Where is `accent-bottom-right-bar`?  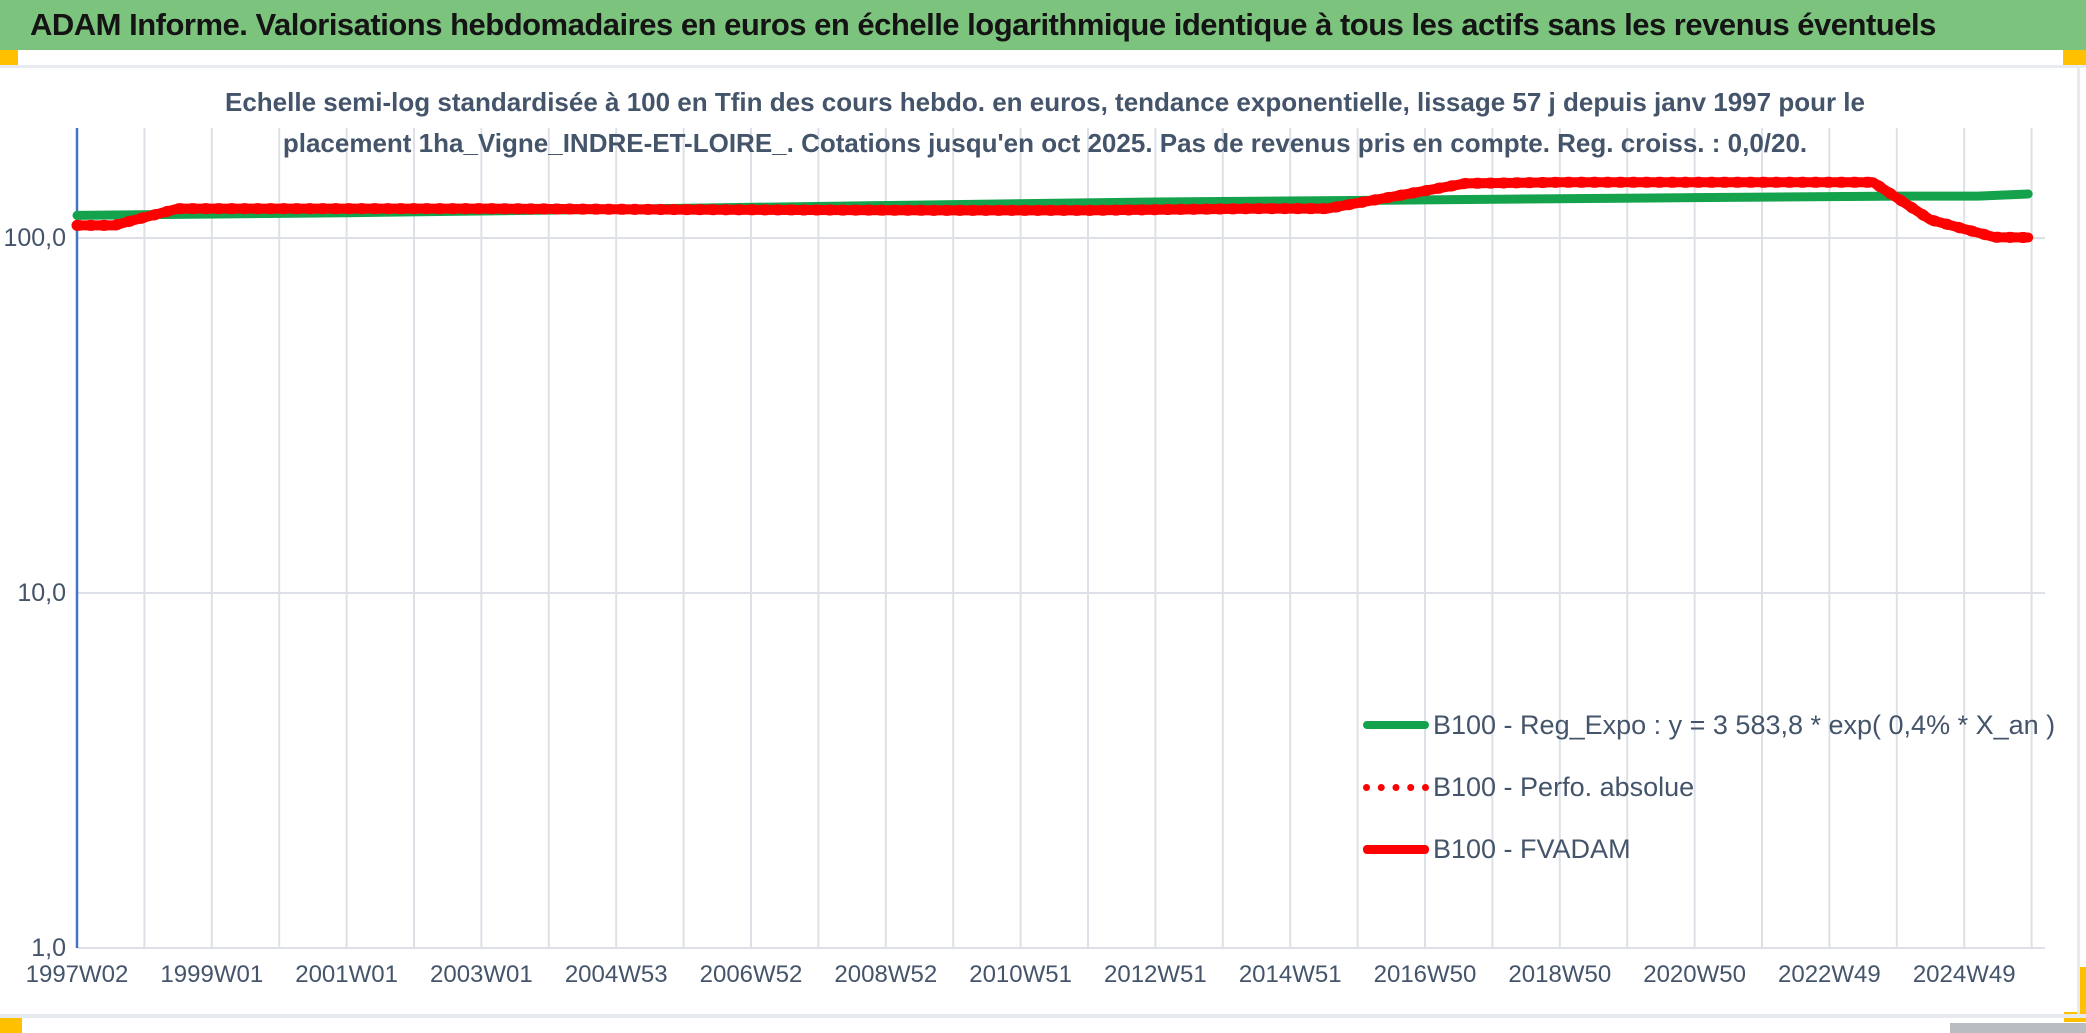
accent-bottom-right-bar is located at coordinates (2083, 994).